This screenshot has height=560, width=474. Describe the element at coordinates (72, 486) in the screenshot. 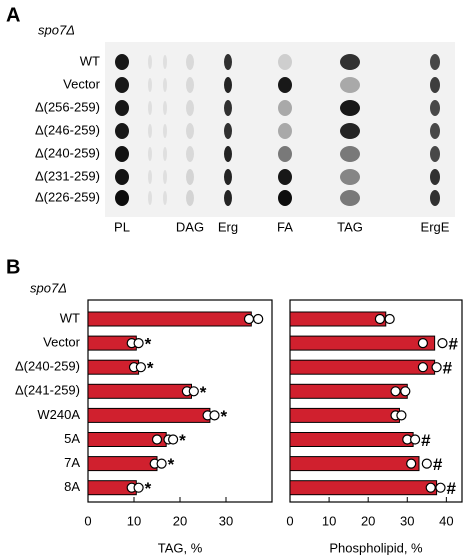

I see `category-label: 8A` at that location.